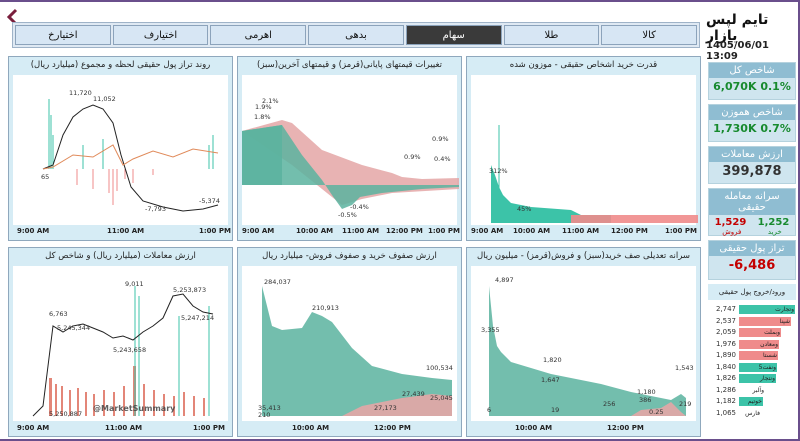 The height and width of the screenshot is (441, 800). Describe the element at coordinates (752, 171) in the screenshot. I see `trade-value: 399,878` at that location.